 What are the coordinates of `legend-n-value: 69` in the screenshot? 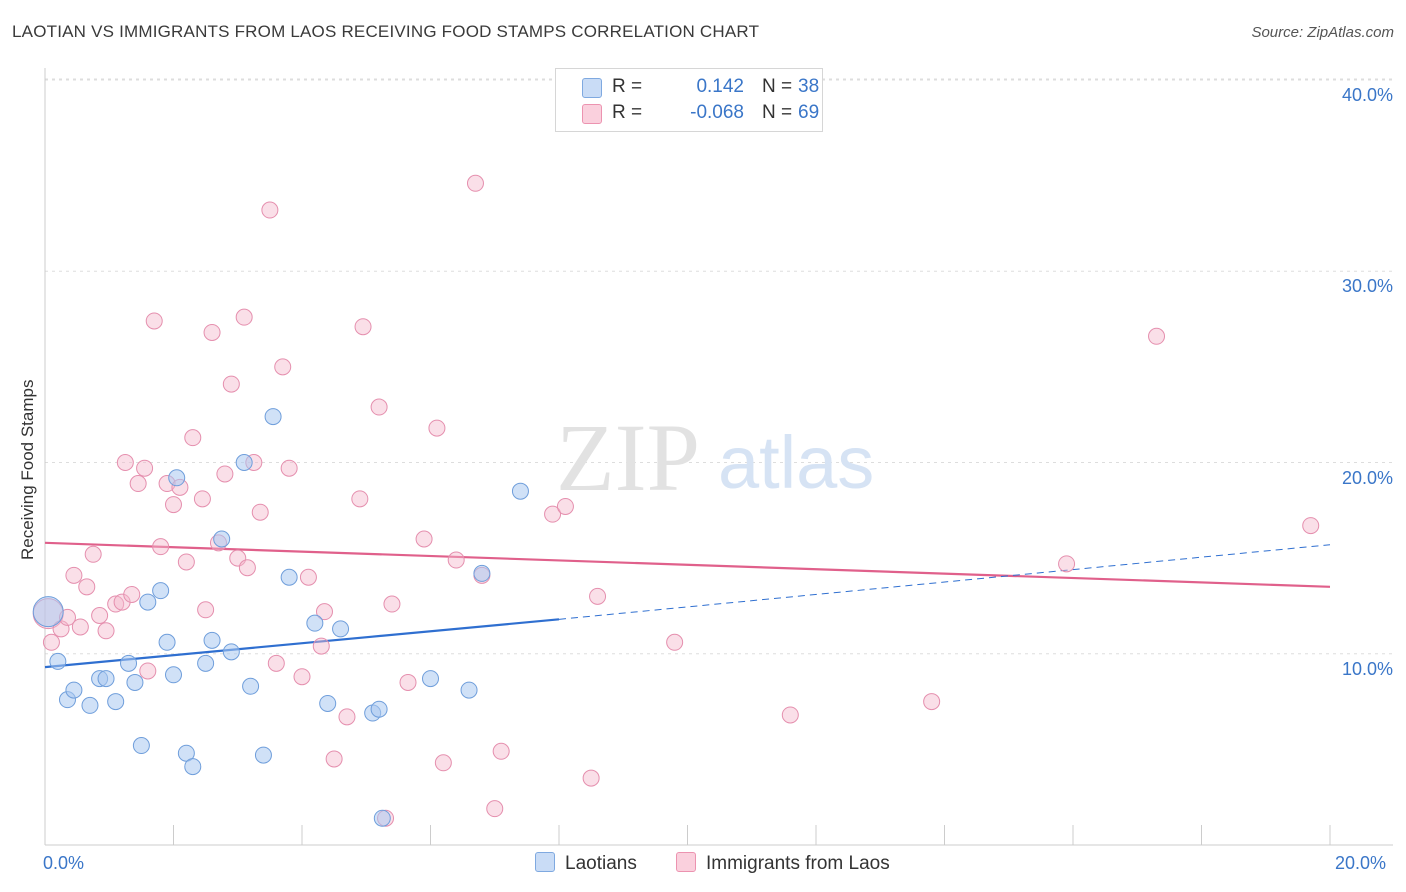 It's located at (809, 112).